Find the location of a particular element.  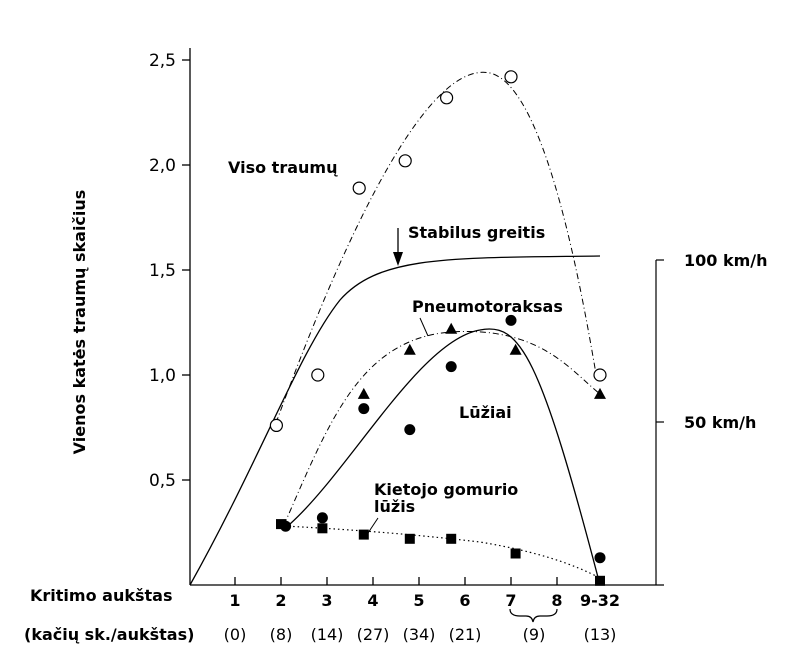

x-tick-label: 9-32 is located at coordinates (600, 600).